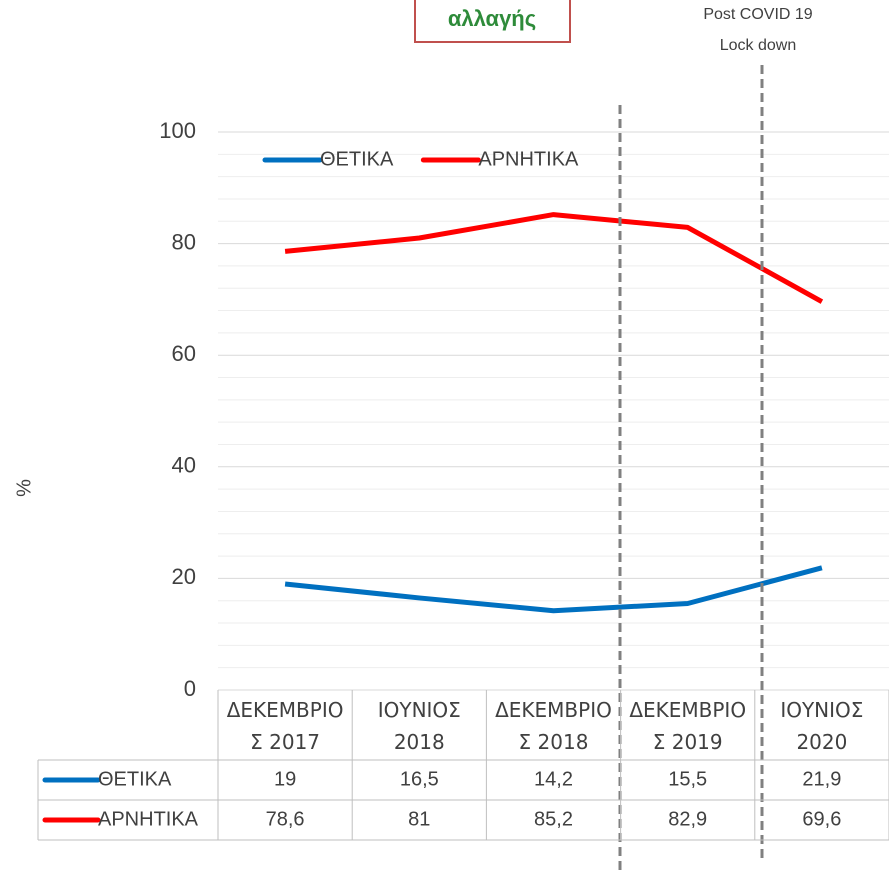 The width and height of the screenshot is (889, 872). What do you see at coordinates (821, 819) in the screenshot?
I see `table-value: 69,6` at bounding box center [821, 819].